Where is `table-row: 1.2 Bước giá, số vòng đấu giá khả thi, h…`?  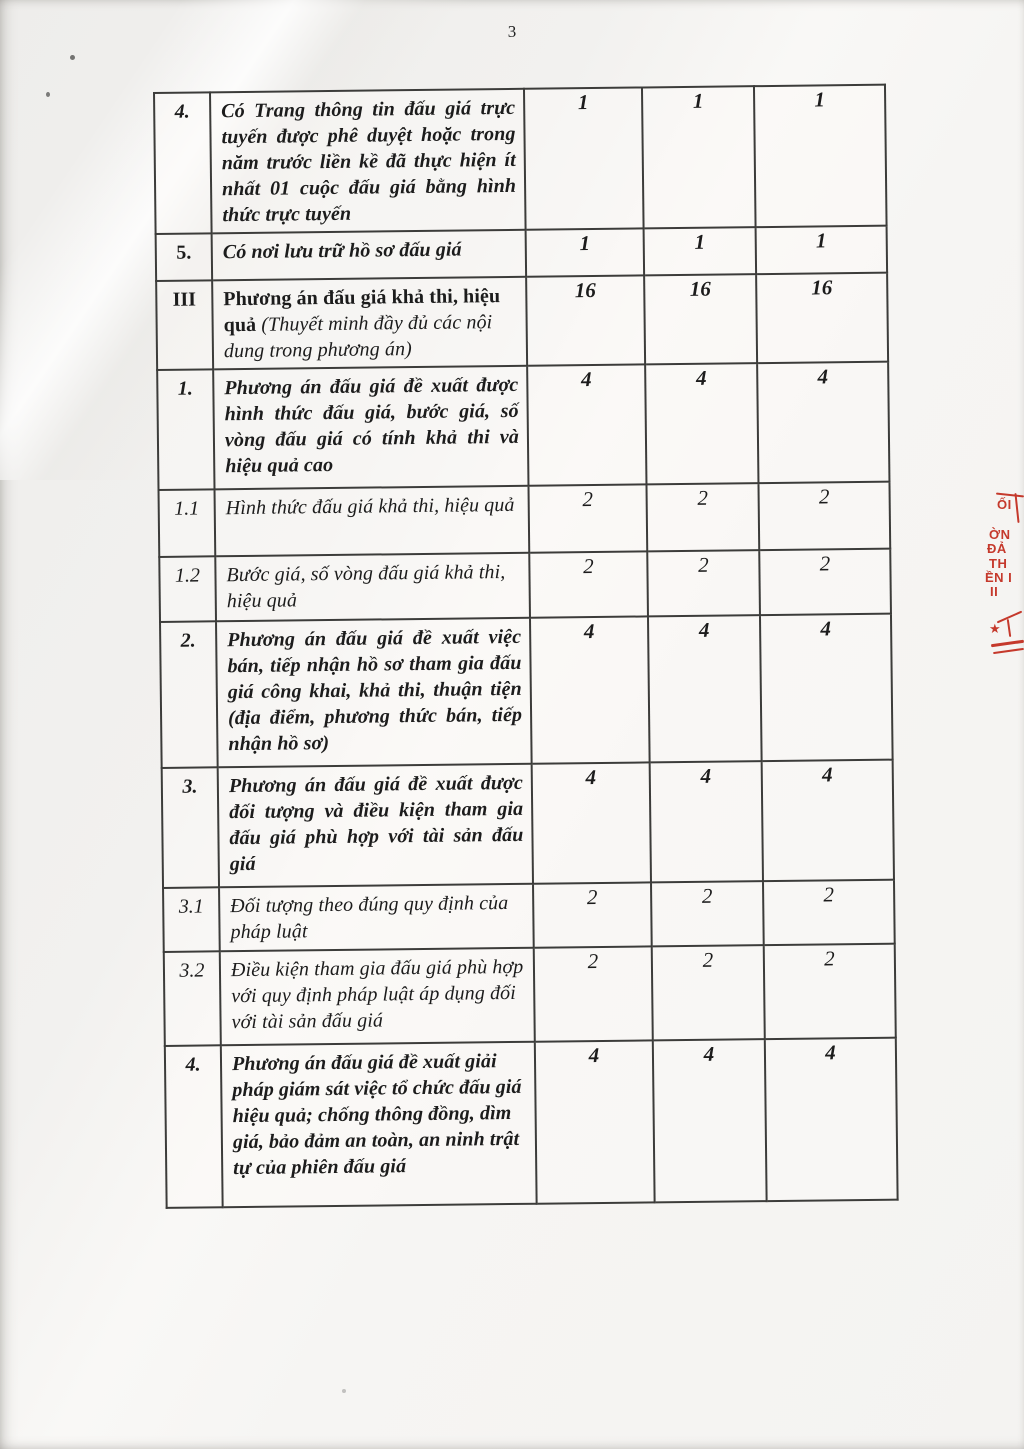 table-row: 1.2 Bước giá, số vòng đấu giá khả thi, h… is located at coordinates (525, 585).